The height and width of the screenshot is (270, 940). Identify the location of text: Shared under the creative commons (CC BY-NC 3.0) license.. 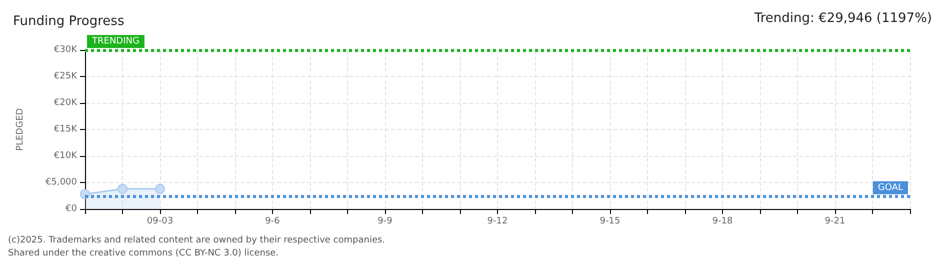
(143, 253).